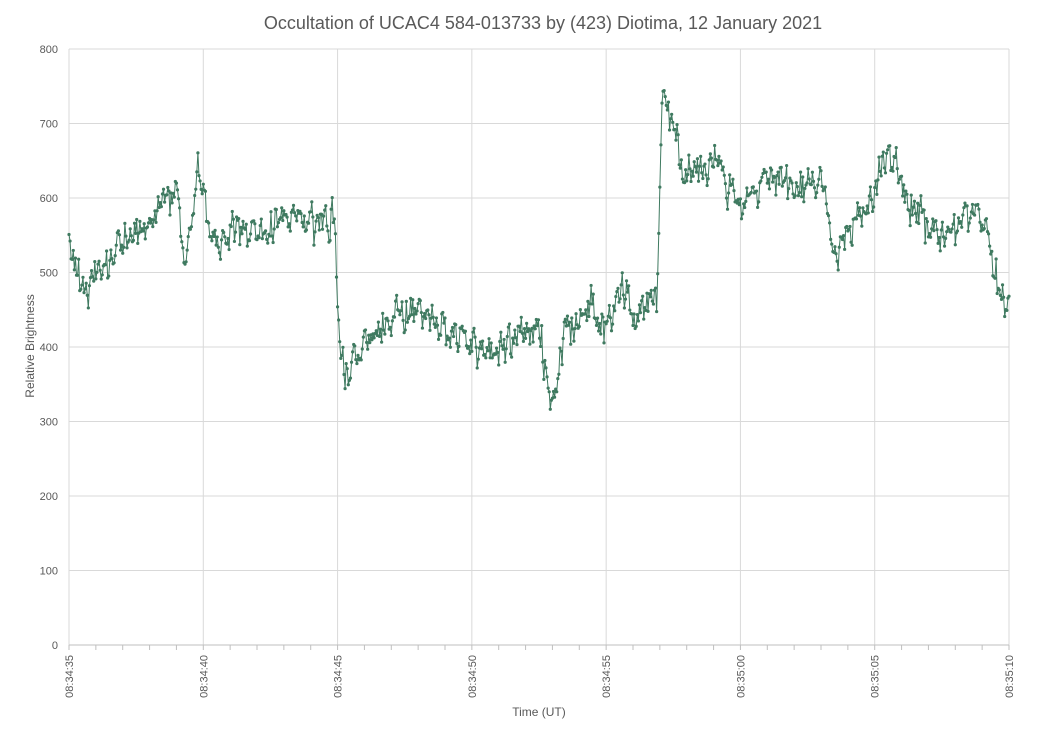 This screenshot has height=732, width=1051. Describe the element at coordinates (607, 676) in the screenshot. I see `x-tick-label: 08:34:55` at that location.